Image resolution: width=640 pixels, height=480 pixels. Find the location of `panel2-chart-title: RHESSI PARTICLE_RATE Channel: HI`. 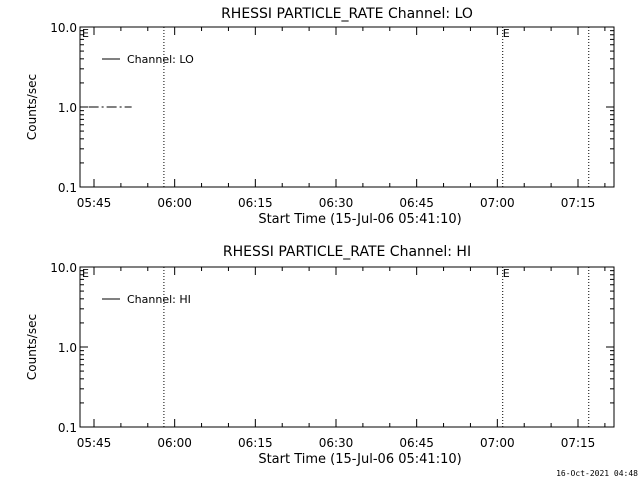

panel2-chart-title: RHESSI PARTICLE_RATE Channel: HI is located at coordinates (347, 252).